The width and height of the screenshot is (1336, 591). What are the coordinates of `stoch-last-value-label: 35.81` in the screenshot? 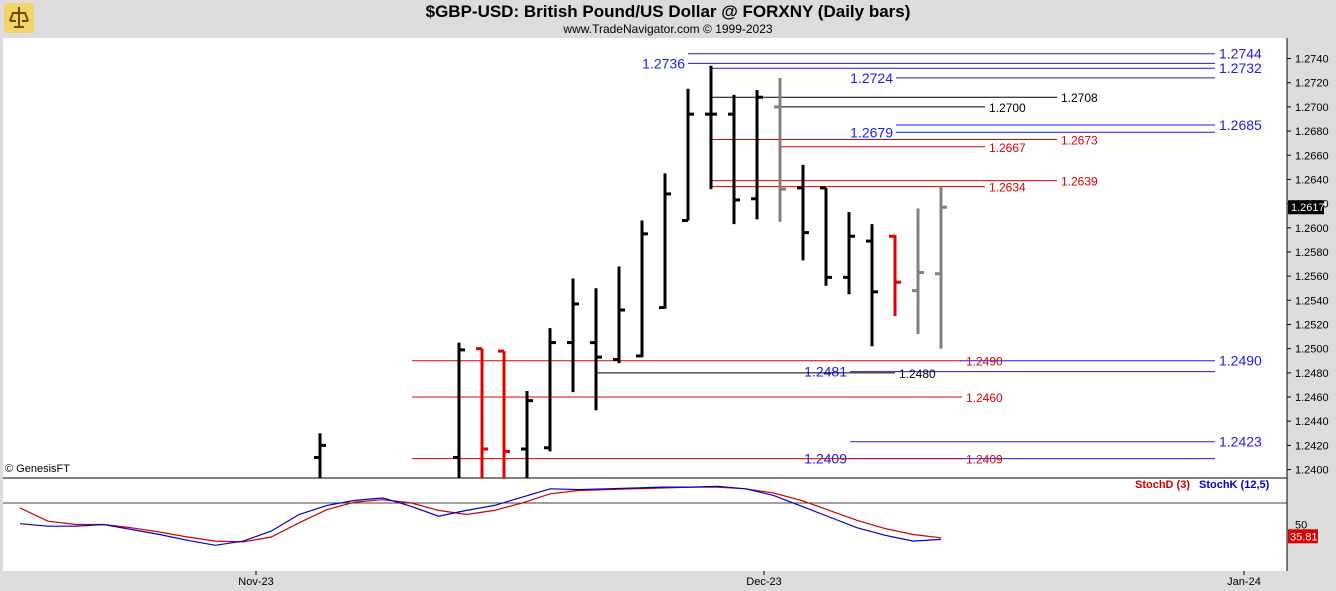 It's located at (1304, 537).